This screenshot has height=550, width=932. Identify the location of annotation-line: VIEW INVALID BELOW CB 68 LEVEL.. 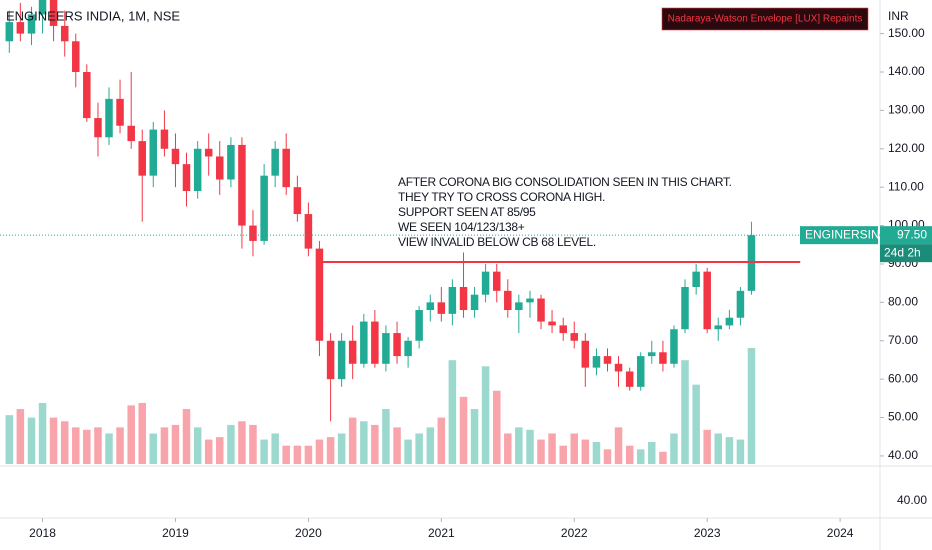
(497, 242).